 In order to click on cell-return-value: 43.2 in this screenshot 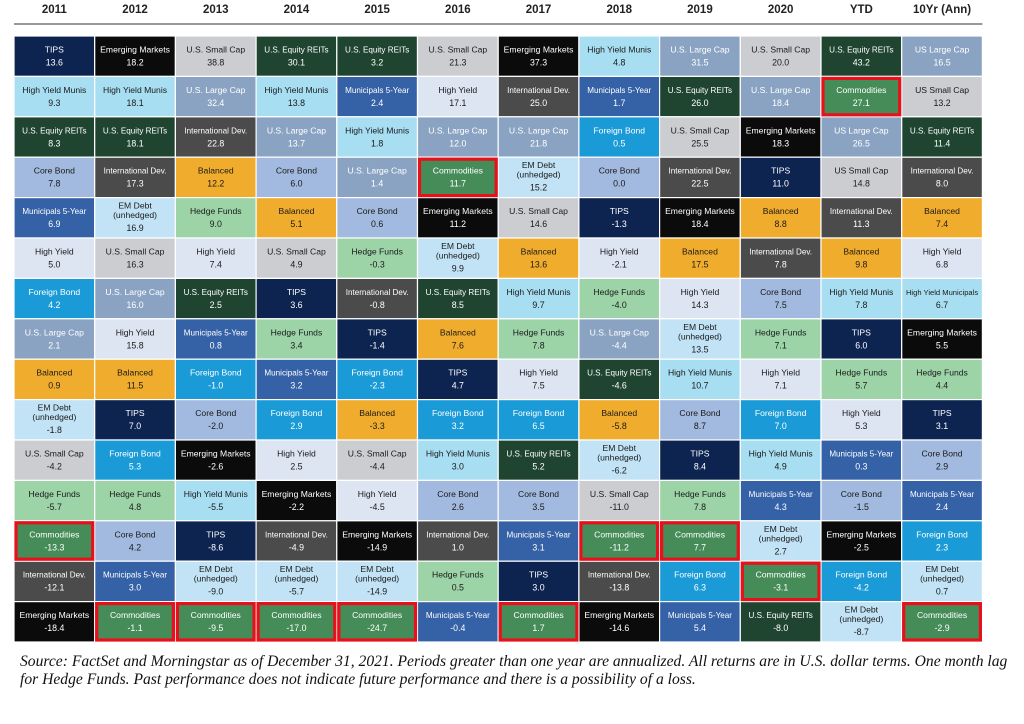, I will do `click(861, 63)`.